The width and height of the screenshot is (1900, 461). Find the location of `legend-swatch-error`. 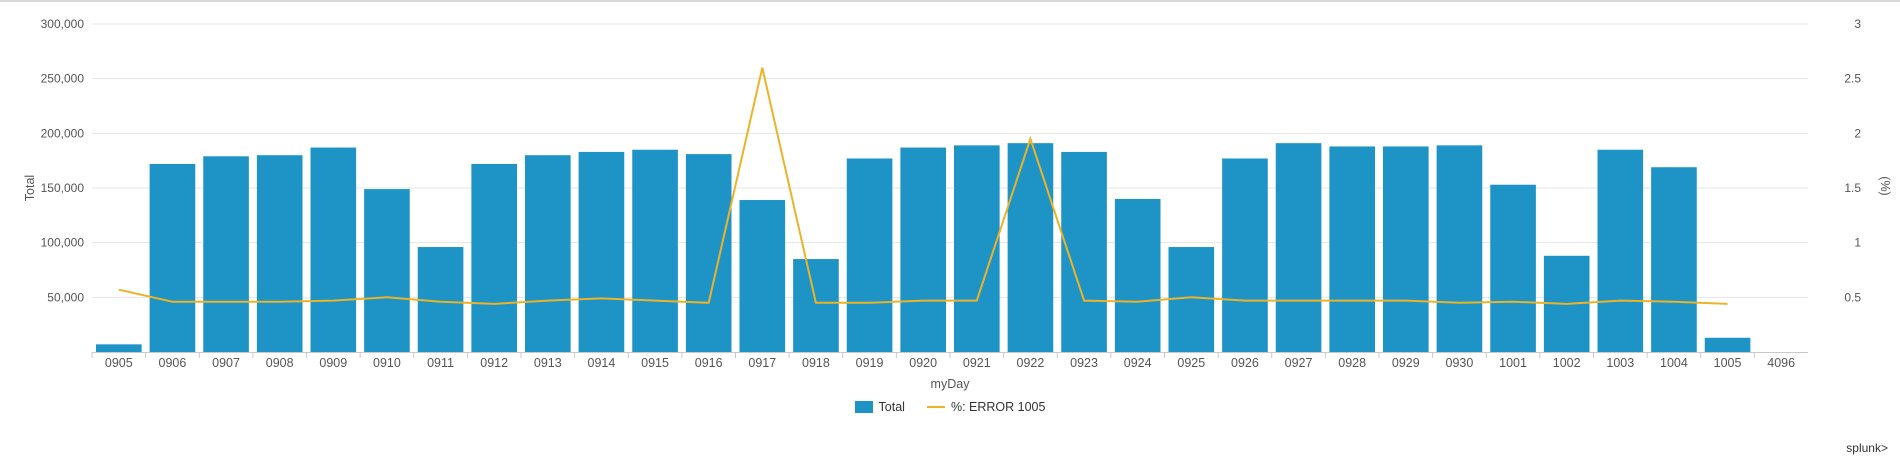

legend-swatch-error is located at coordinates (935, 407).